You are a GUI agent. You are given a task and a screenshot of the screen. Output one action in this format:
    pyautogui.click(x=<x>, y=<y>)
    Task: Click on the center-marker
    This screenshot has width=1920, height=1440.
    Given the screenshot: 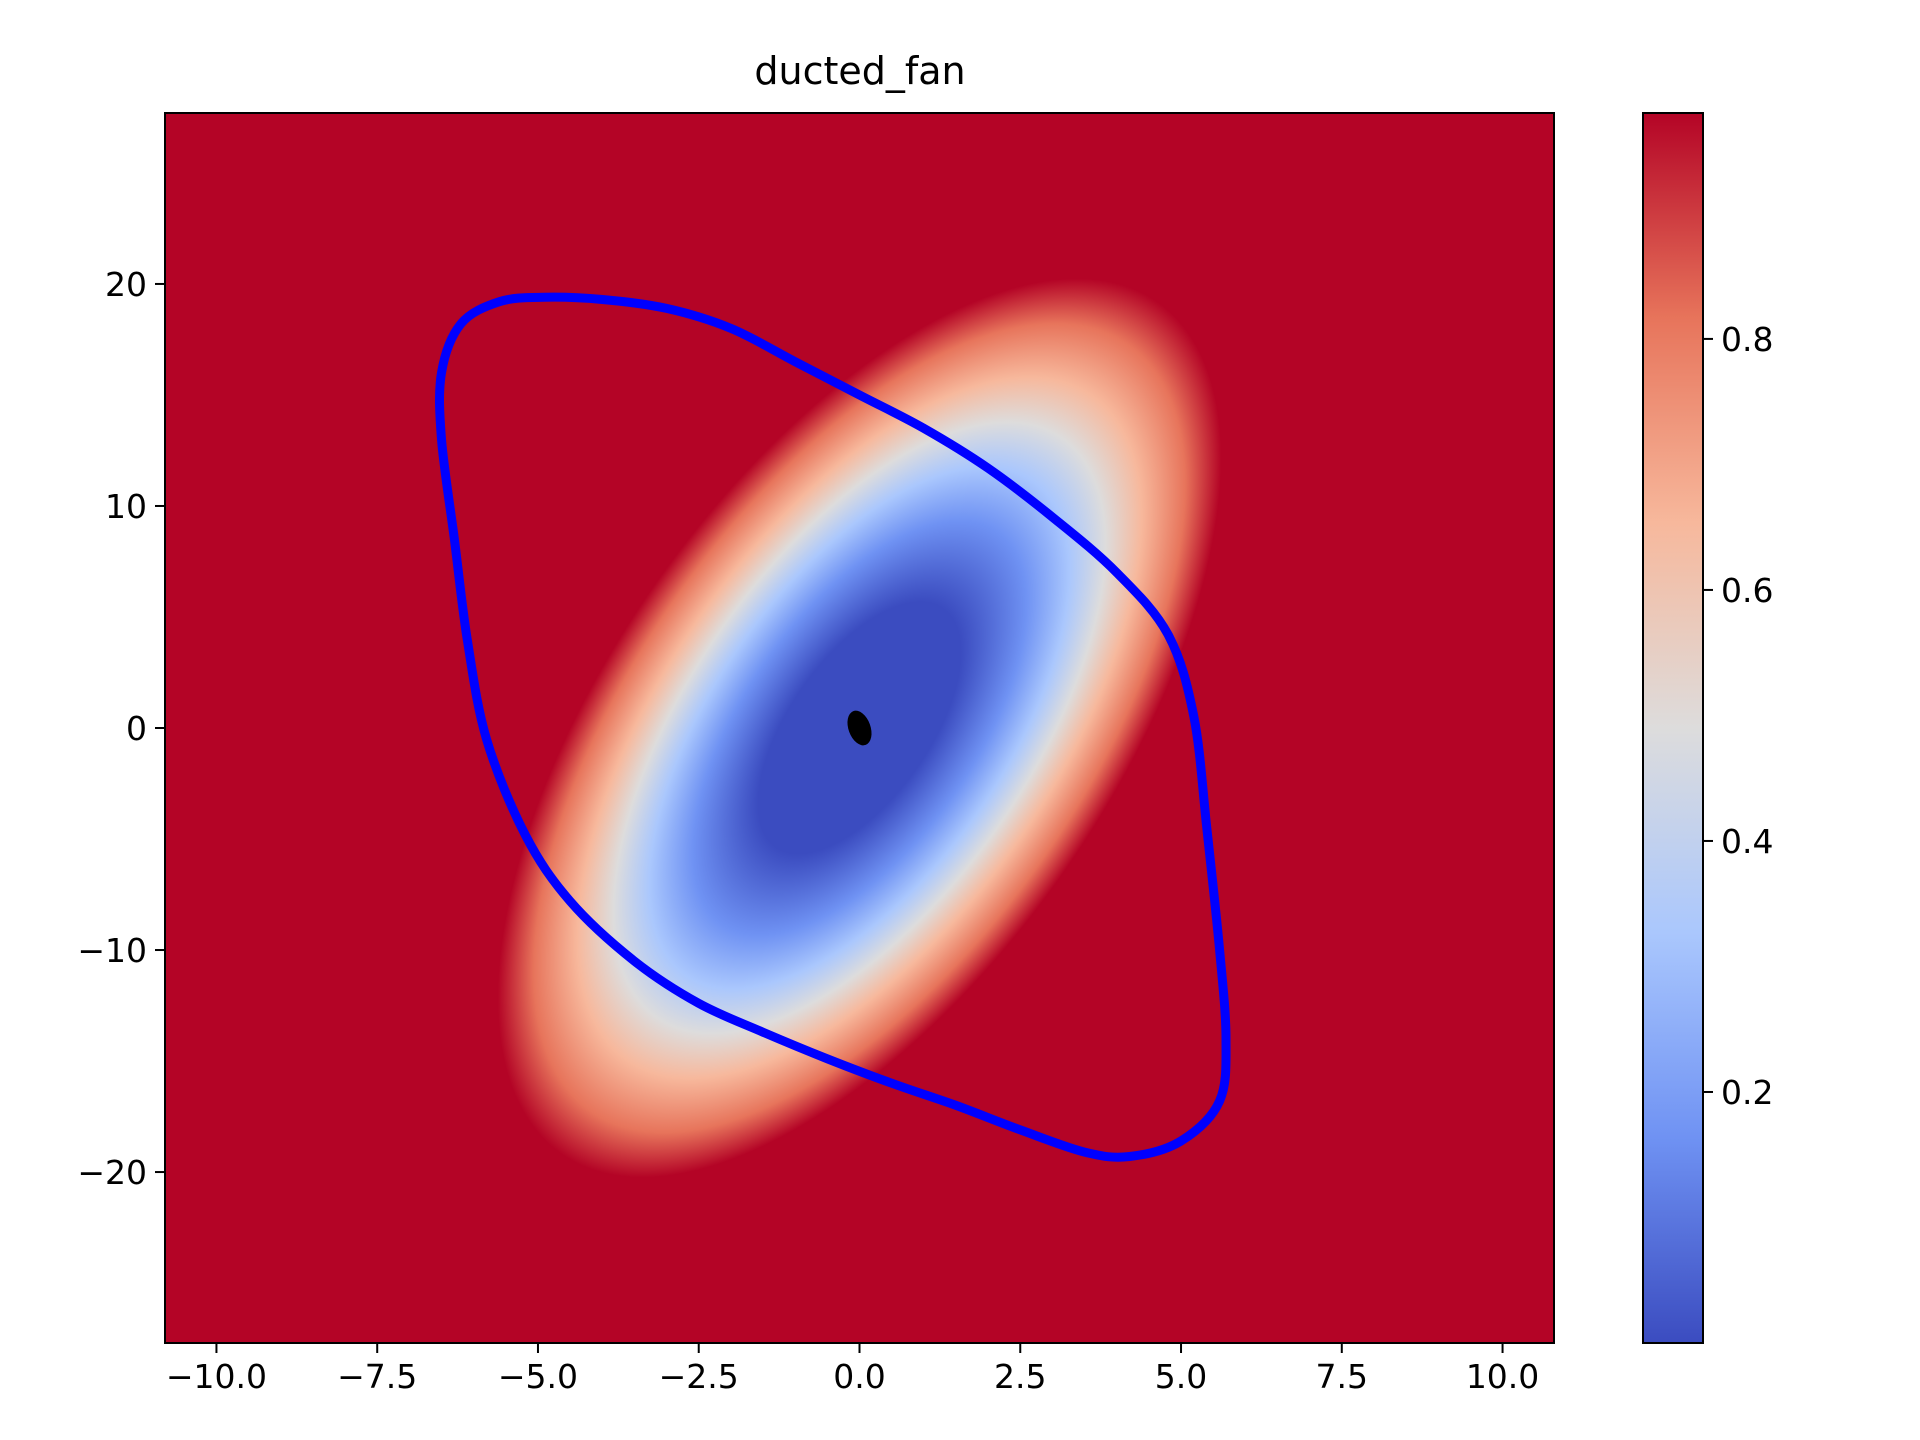 What is the action you would take?
    pyautogui.click(x=859, y=728)
    